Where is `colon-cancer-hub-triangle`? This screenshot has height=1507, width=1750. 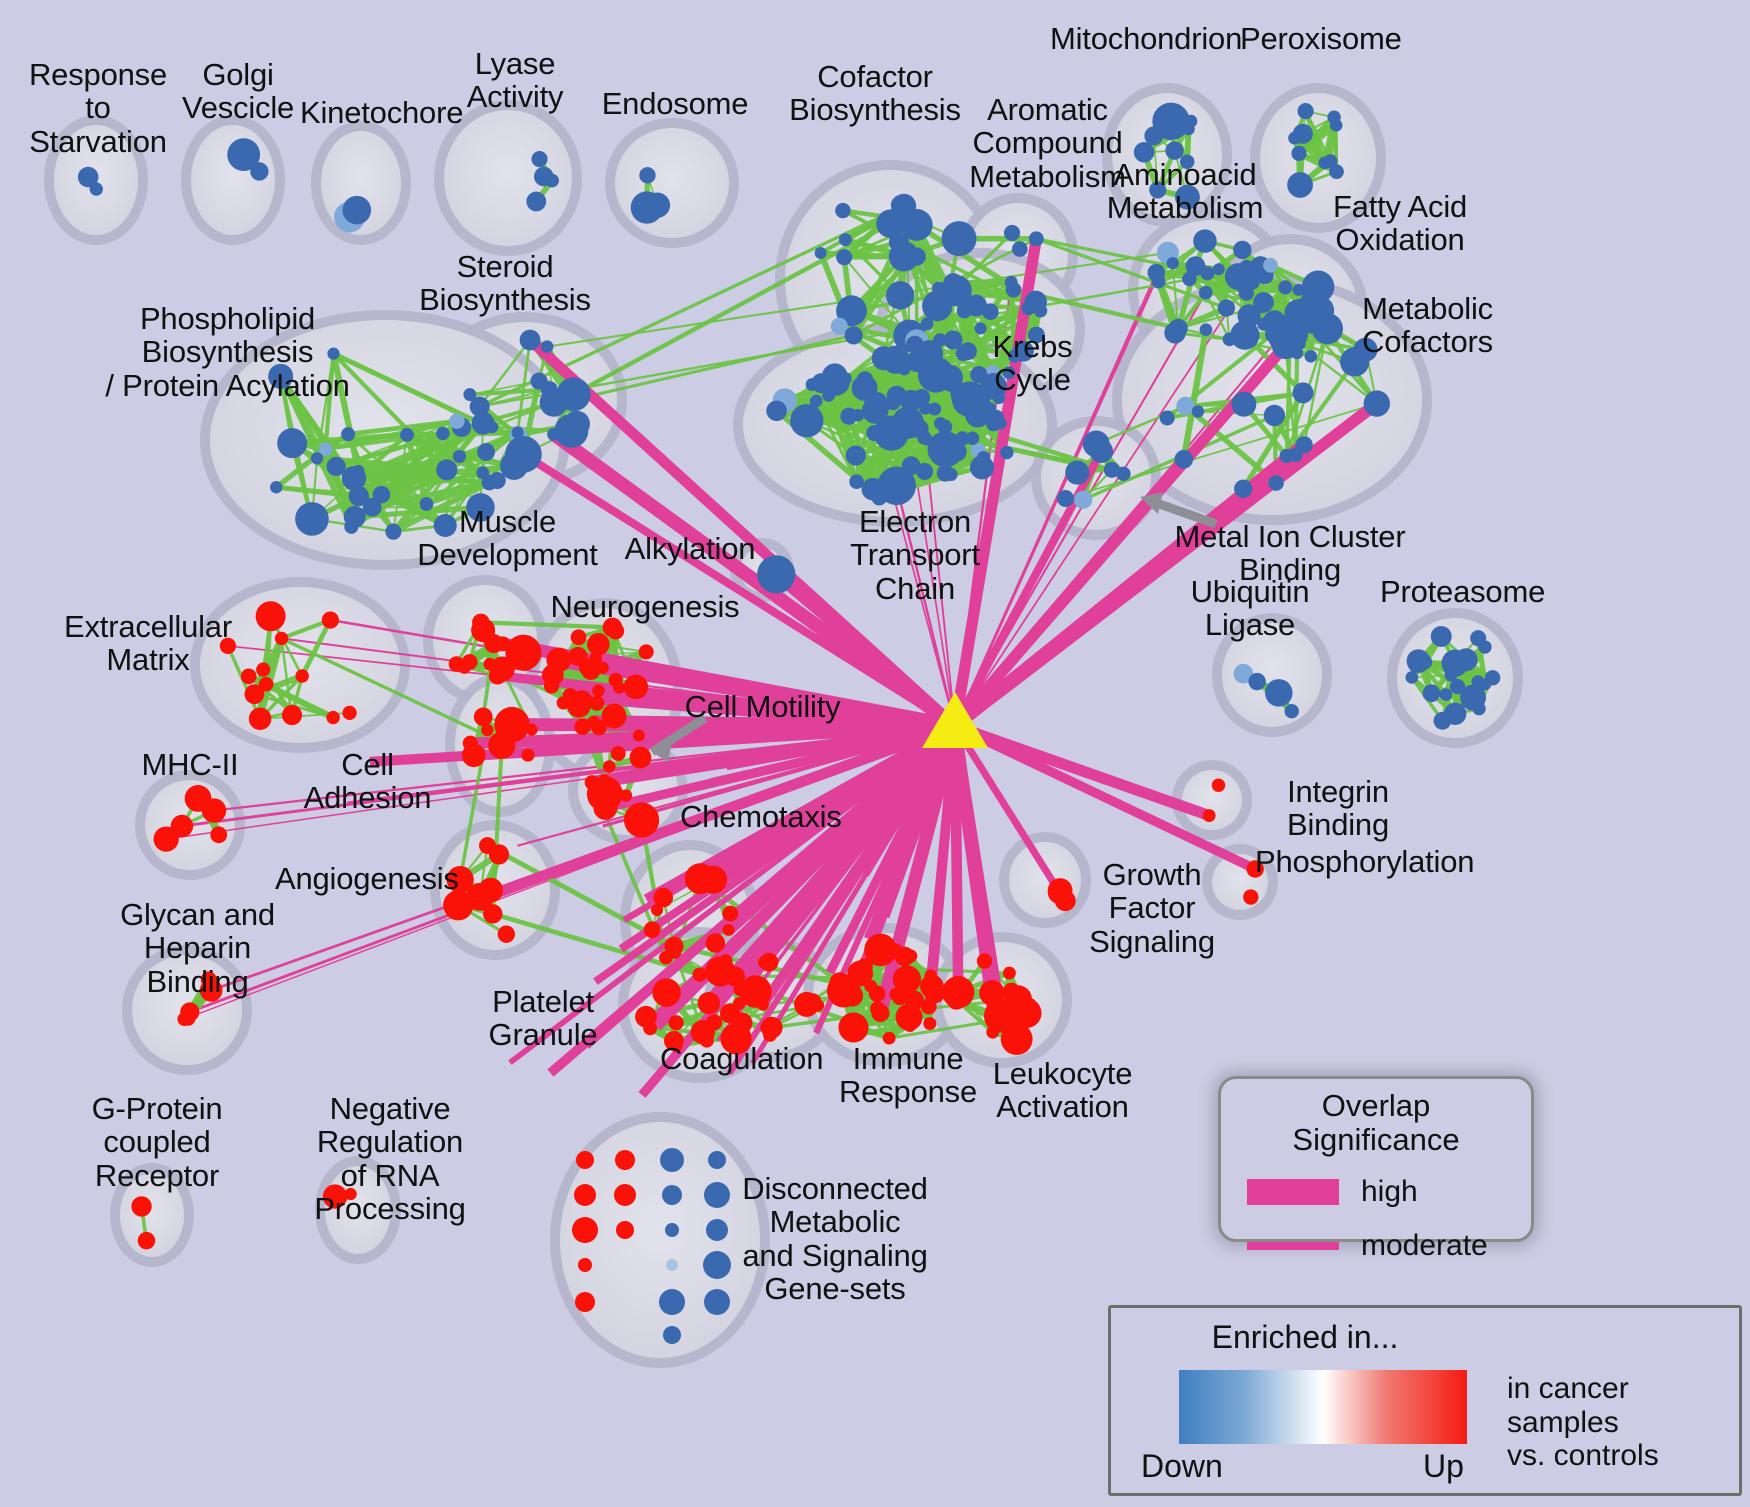 colon-cancer-hub-triangle is located at coordinates (955, 720).